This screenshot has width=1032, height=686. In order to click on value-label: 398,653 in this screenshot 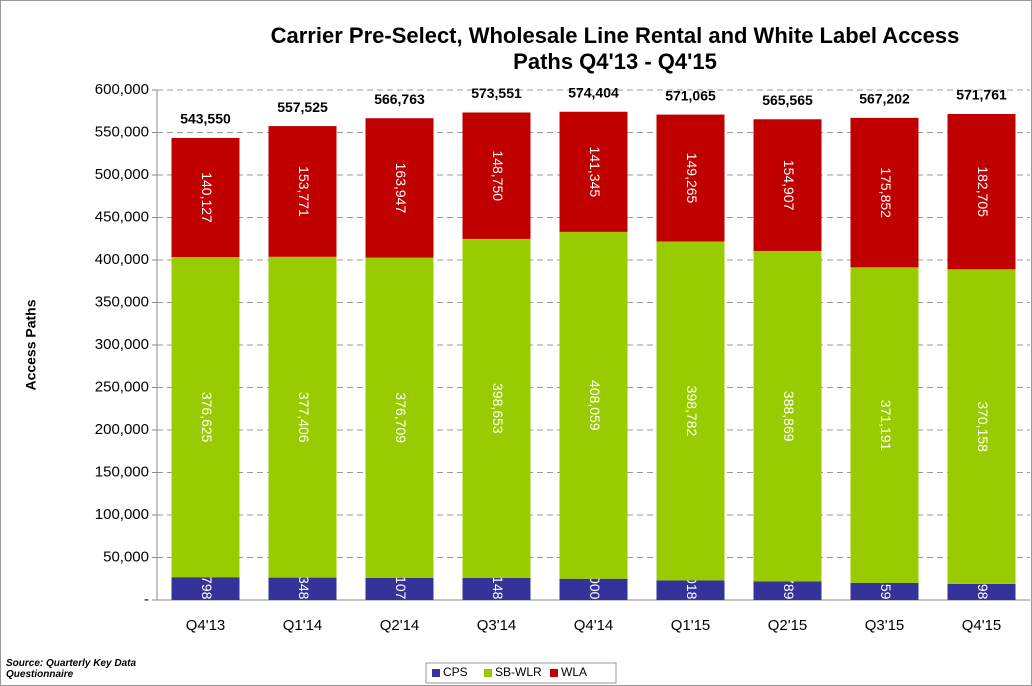, I will do `click(498, 408)`.